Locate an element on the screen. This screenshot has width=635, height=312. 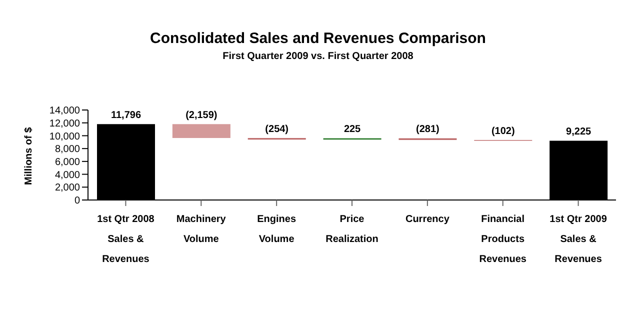
y-tick-label: 12,000 is located at coordinates (64, 124).